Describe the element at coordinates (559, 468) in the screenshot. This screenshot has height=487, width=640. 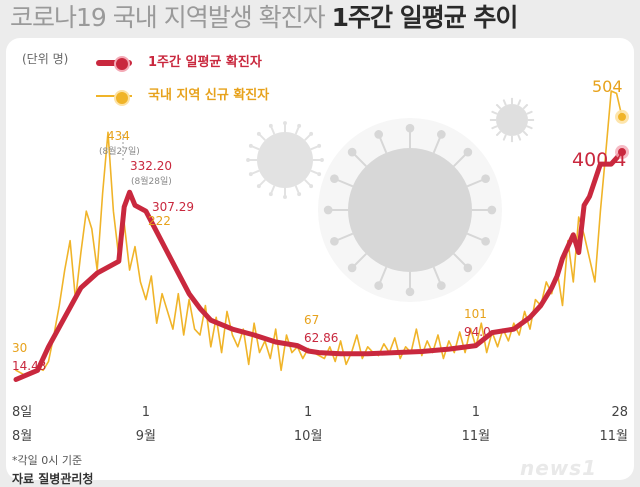
I see `news1-logo: news1` at that location.